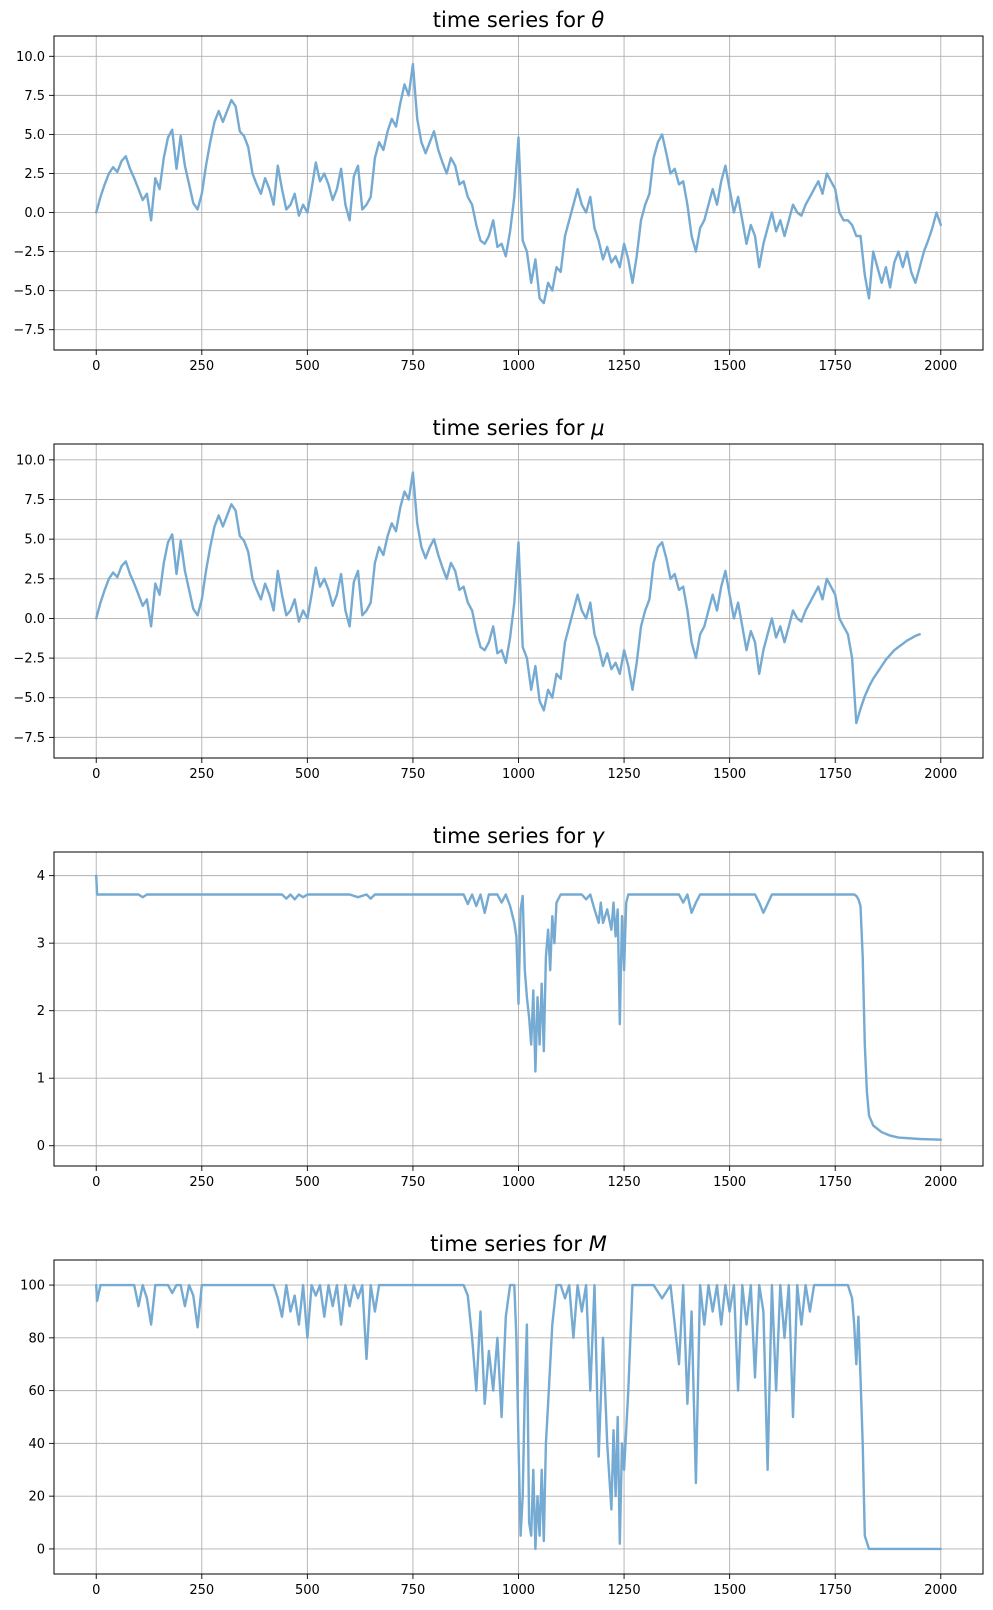  I want to click on chart-title: time series for θ, so click(519, 20).